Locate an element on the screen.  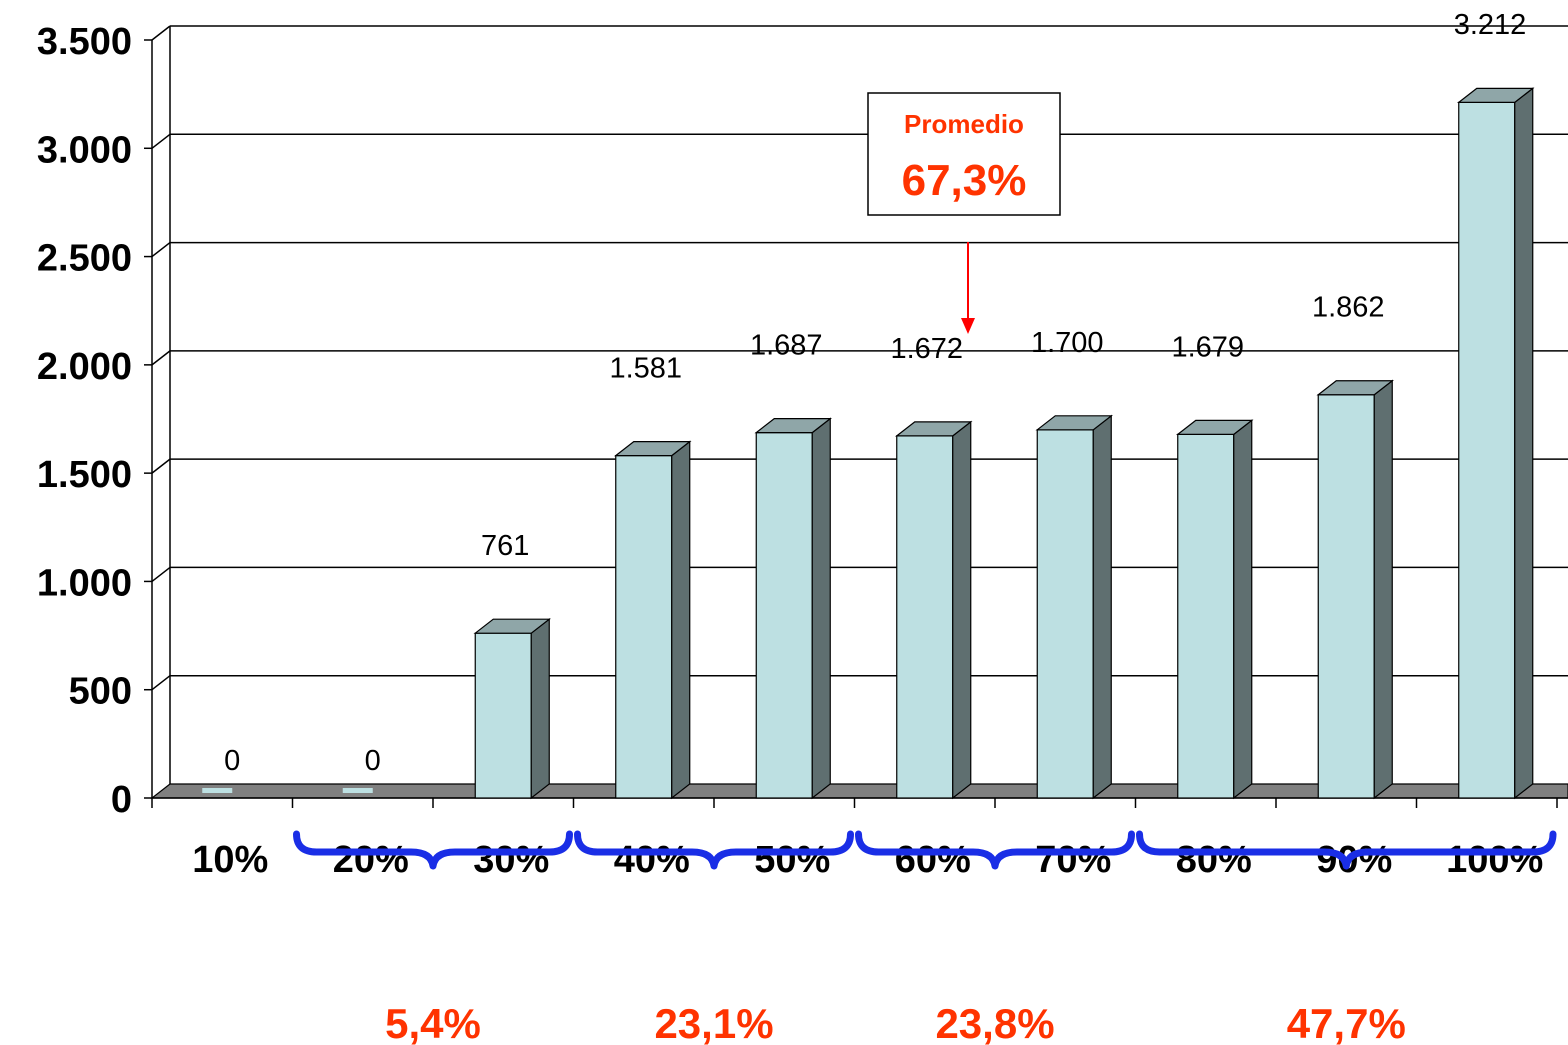
bar-70% is located at coordinates (1074, 607).